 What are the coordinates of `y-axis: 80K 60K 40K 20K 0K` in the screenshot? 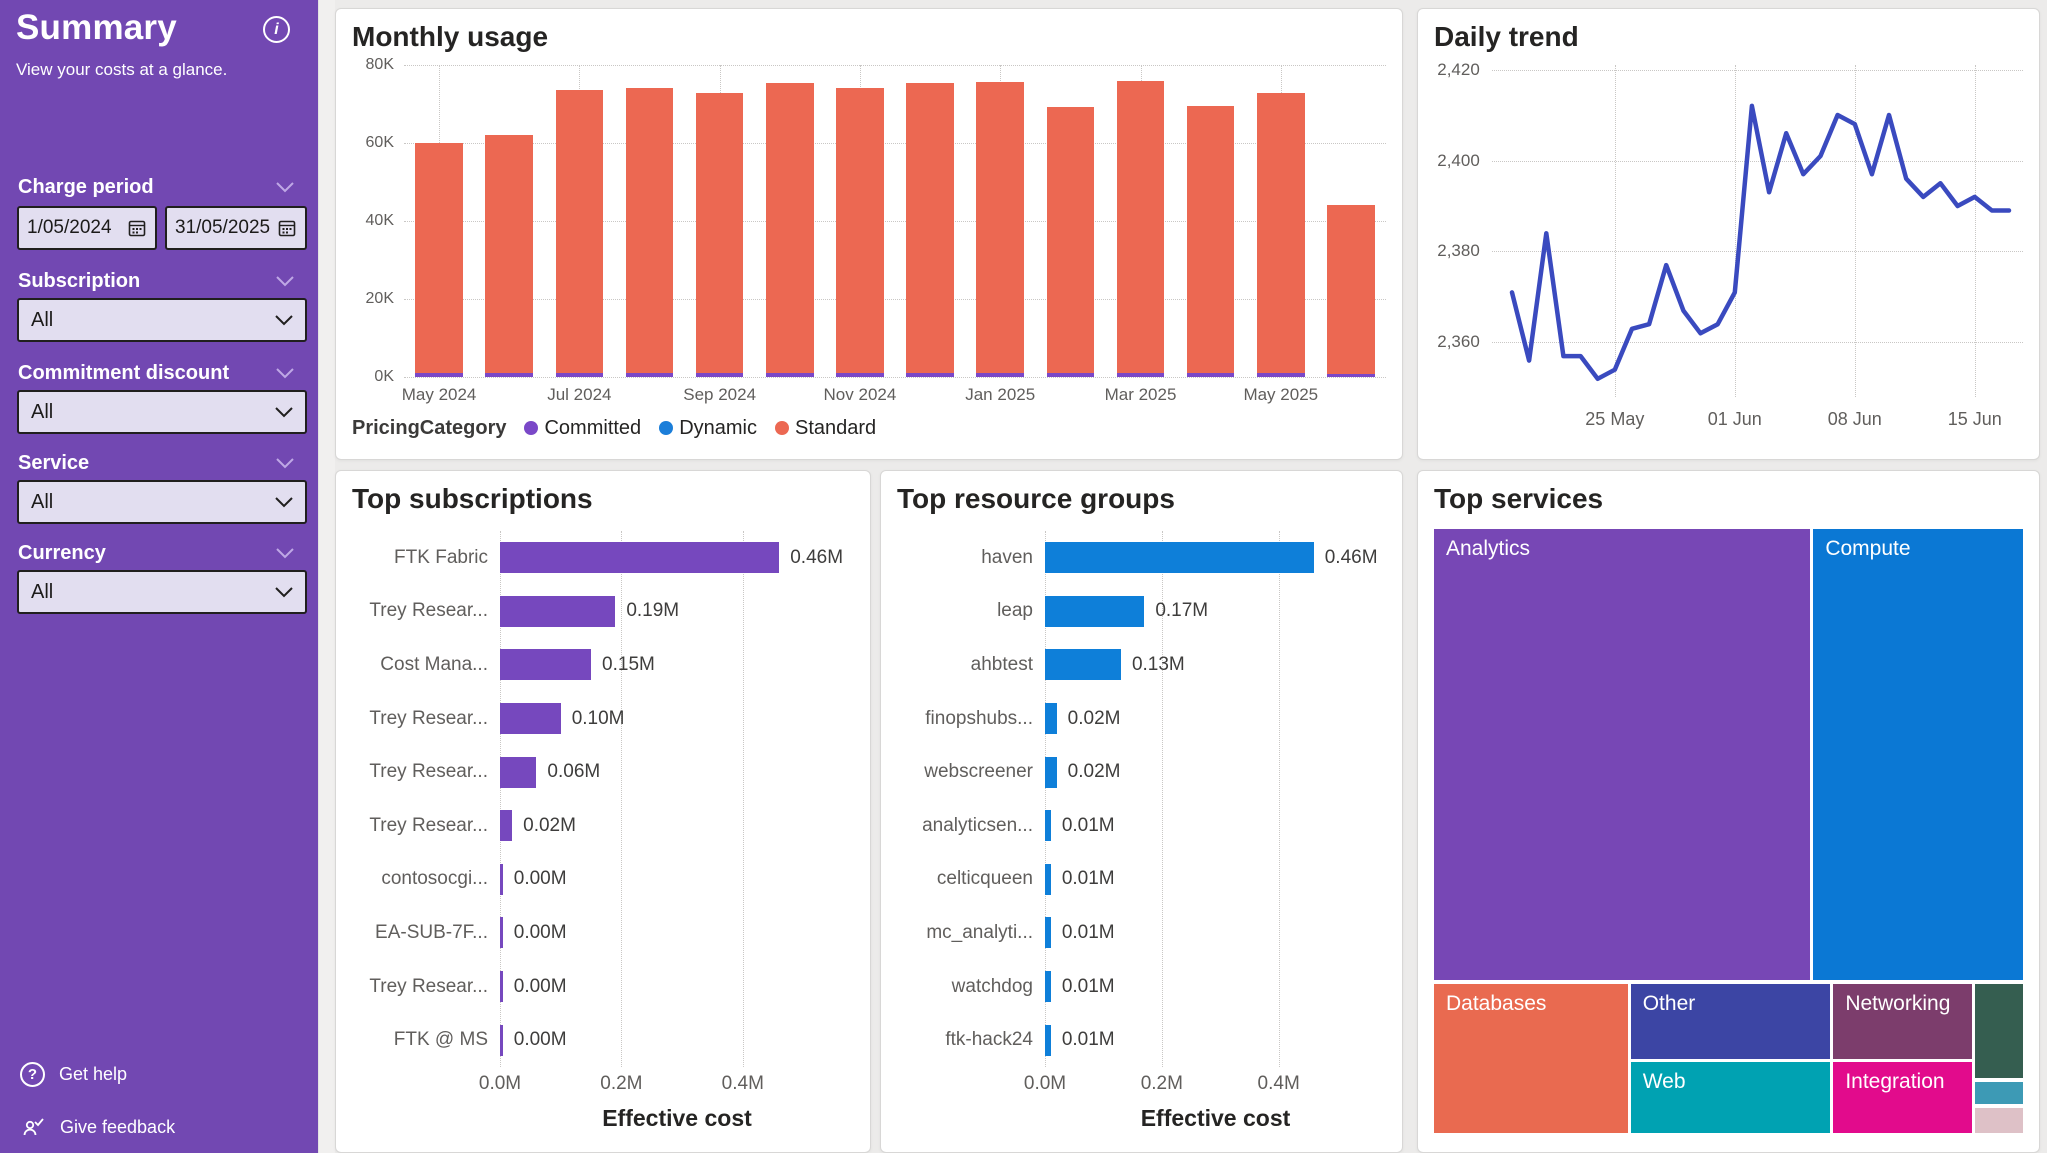 It's located at (378, 220).